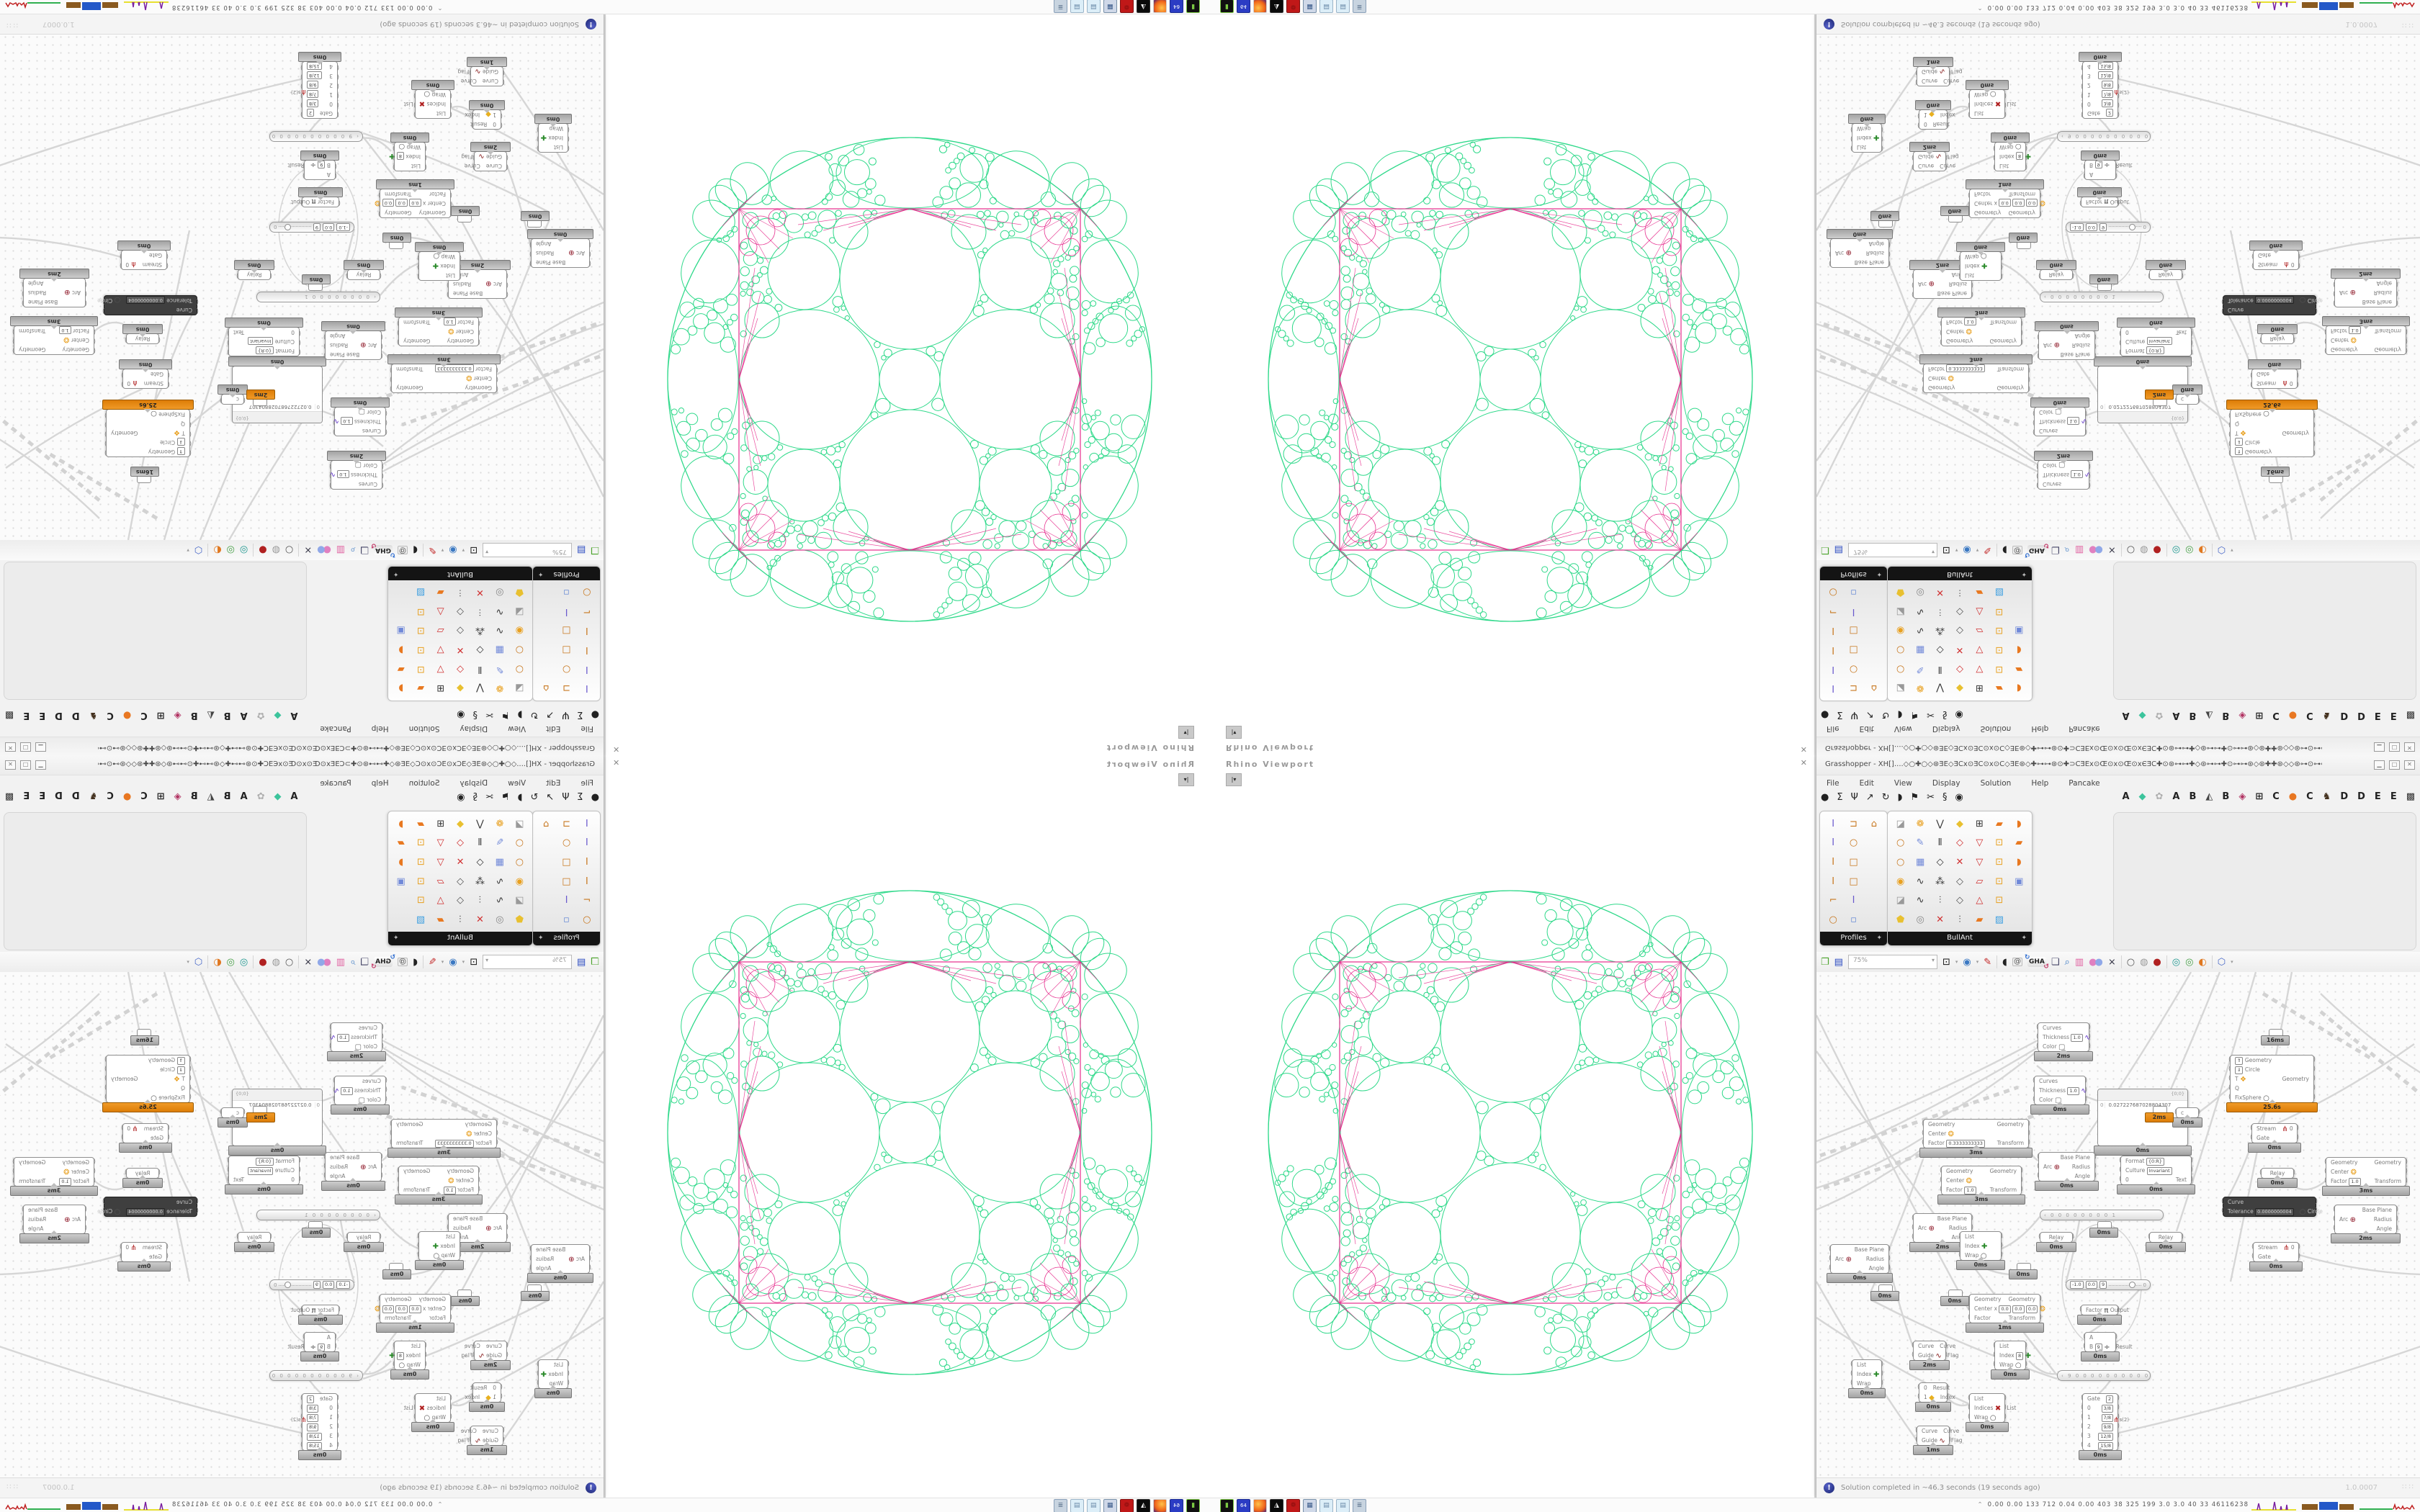 The image size is (2420, 1512). What do you see at coordinates (2104, 136) in the screenshot?
I see `digit-slider: ‹ 9 0 0 0 0 0 0 0 0 0 0` at bounding box center [2104, 136].